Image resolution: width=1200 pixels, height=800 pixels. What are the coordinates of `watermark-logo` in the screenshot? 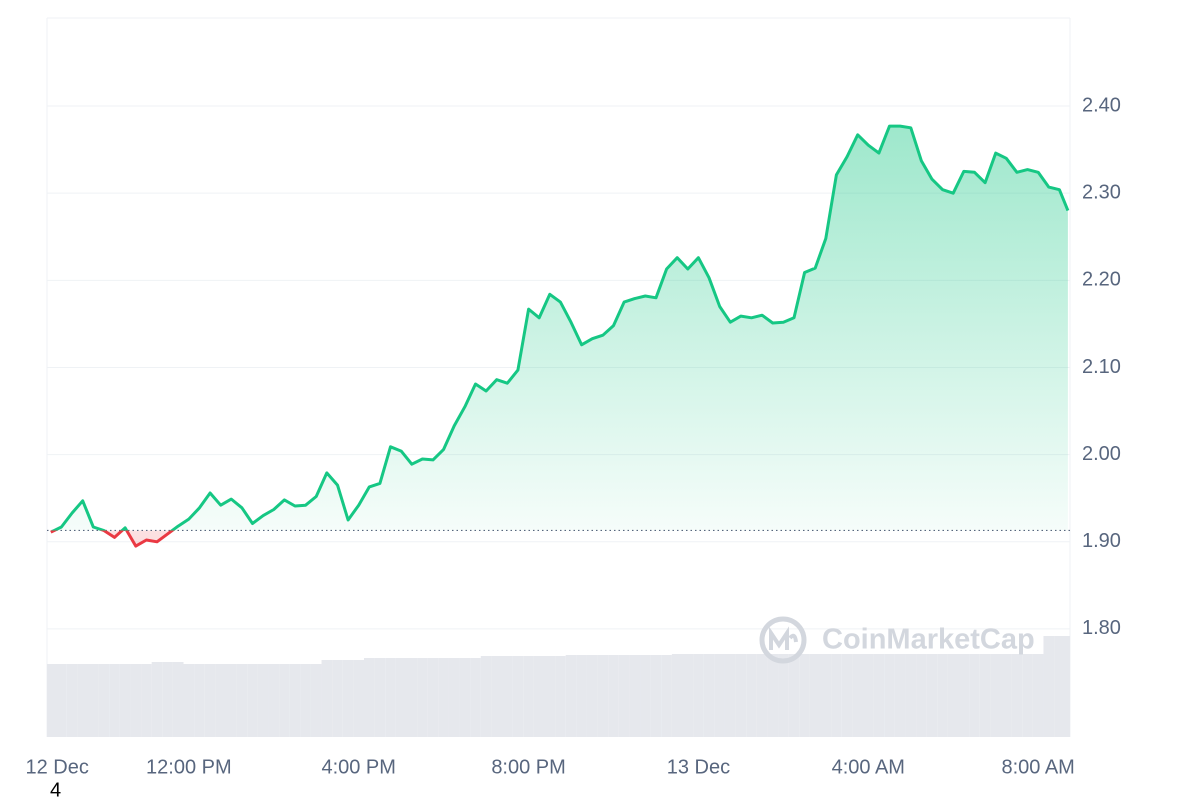 It's located at (783, 640).